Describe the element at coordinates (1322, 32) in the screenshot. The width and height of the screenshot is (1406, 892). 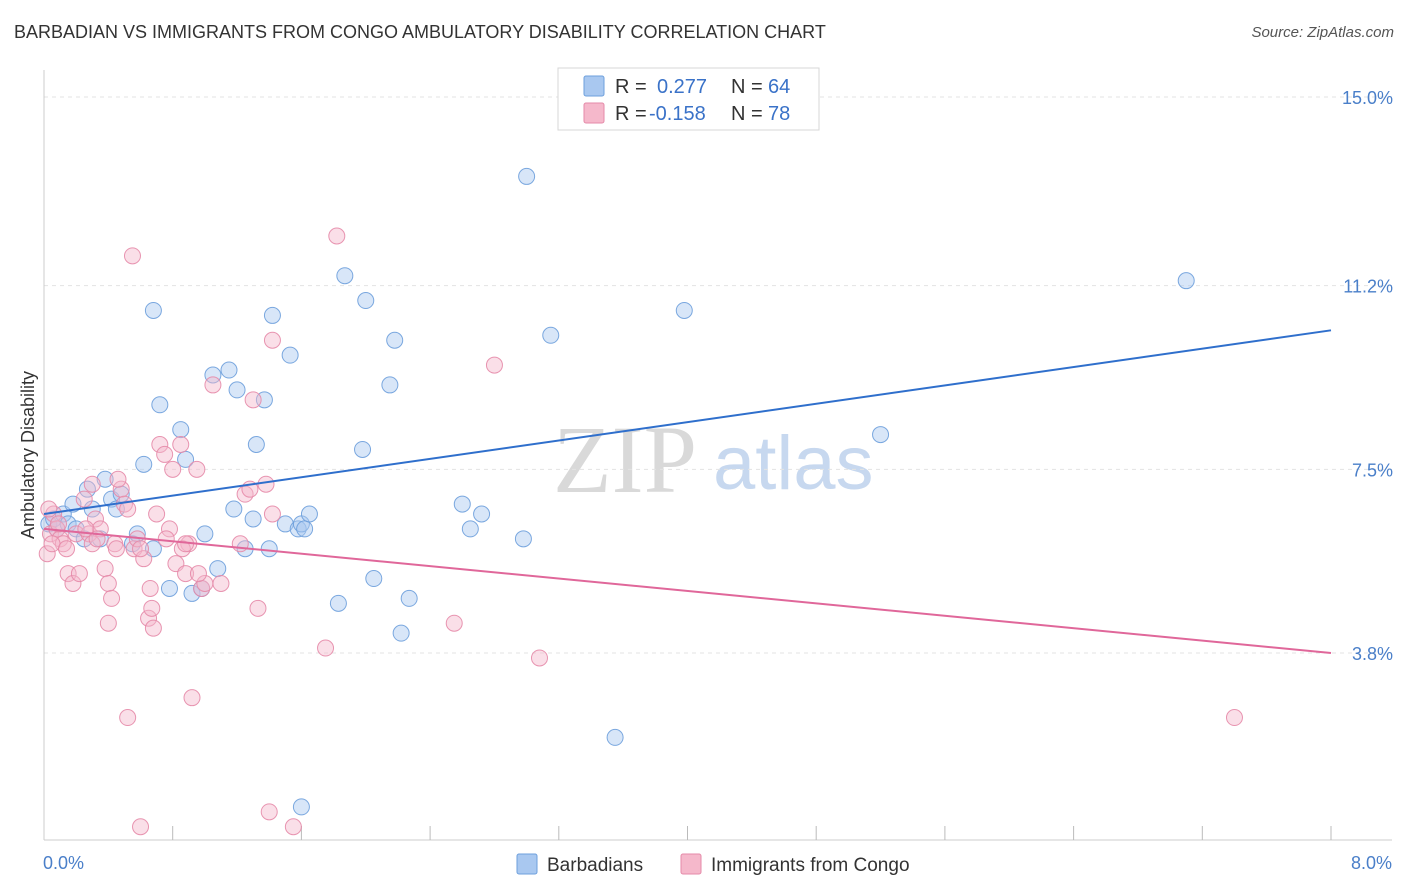
I see `chart-source: Source: ZipAtlas.com` at that location.